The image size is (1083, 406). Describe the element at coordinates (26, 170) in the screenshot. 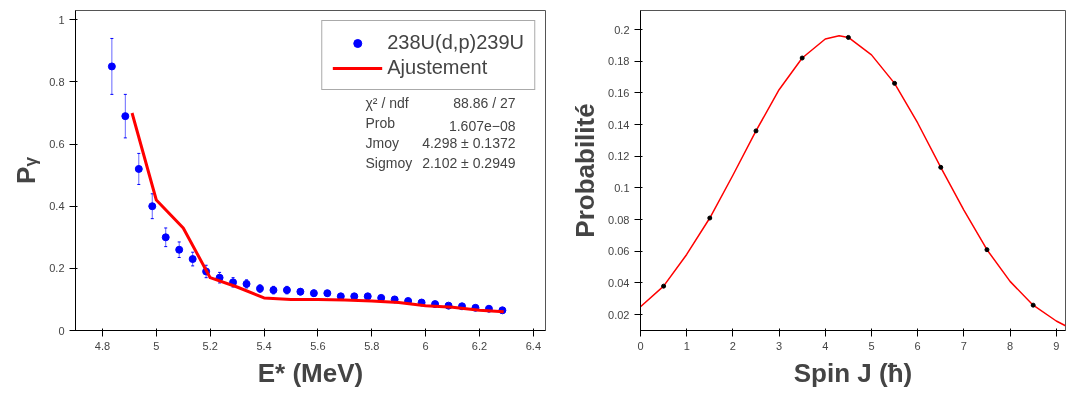

I see `y-axis-title: Pᵧ` at that location.